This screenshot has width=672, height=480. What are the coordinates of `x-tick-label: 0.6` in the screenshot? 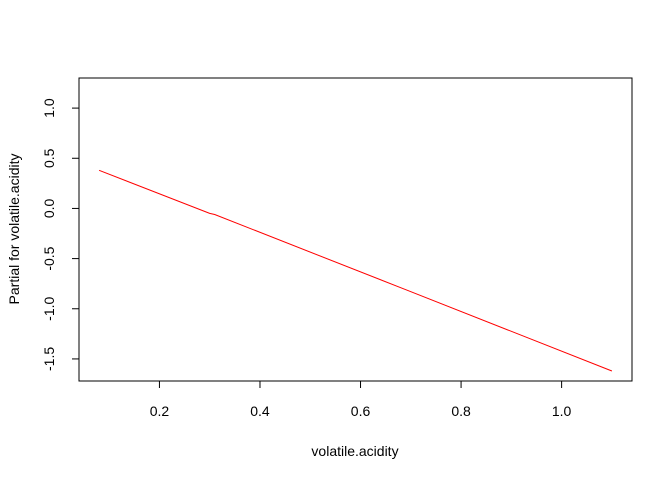 It's located at (361, 411).